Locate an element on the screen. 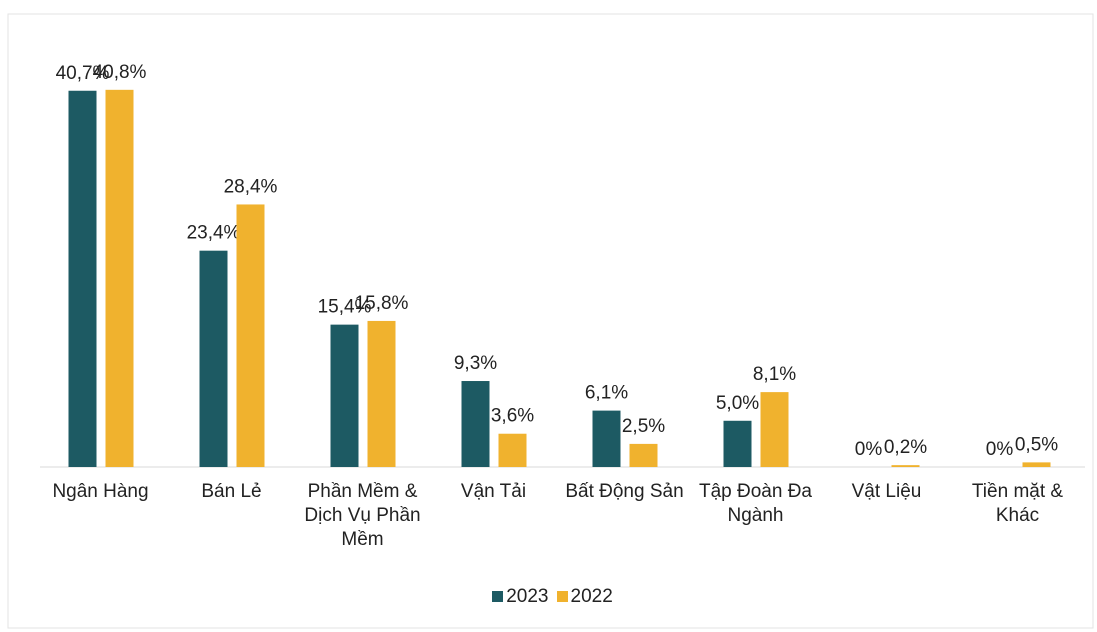 This screenshot has width=1097, height=632. data-label: 0,5% is located at coordinates (1036, 444).